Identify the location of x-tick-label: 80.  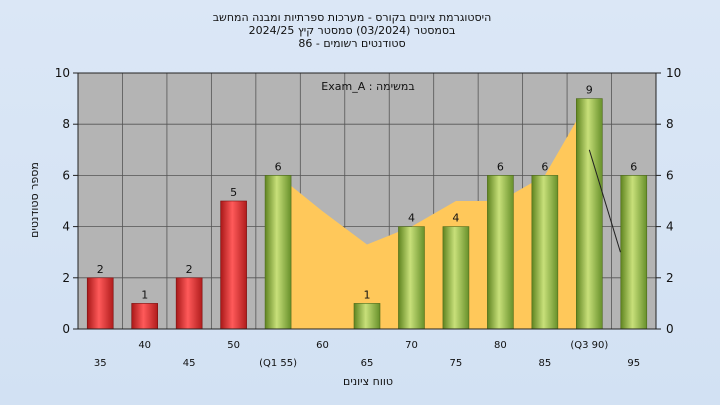
(500, 345).